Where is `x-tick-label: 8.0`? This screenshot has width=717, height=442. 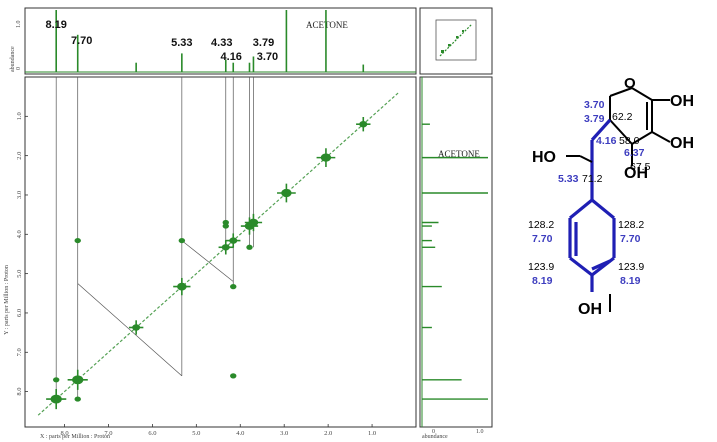 x-tick-label: 8.0 is located at coordinates (64, 433).